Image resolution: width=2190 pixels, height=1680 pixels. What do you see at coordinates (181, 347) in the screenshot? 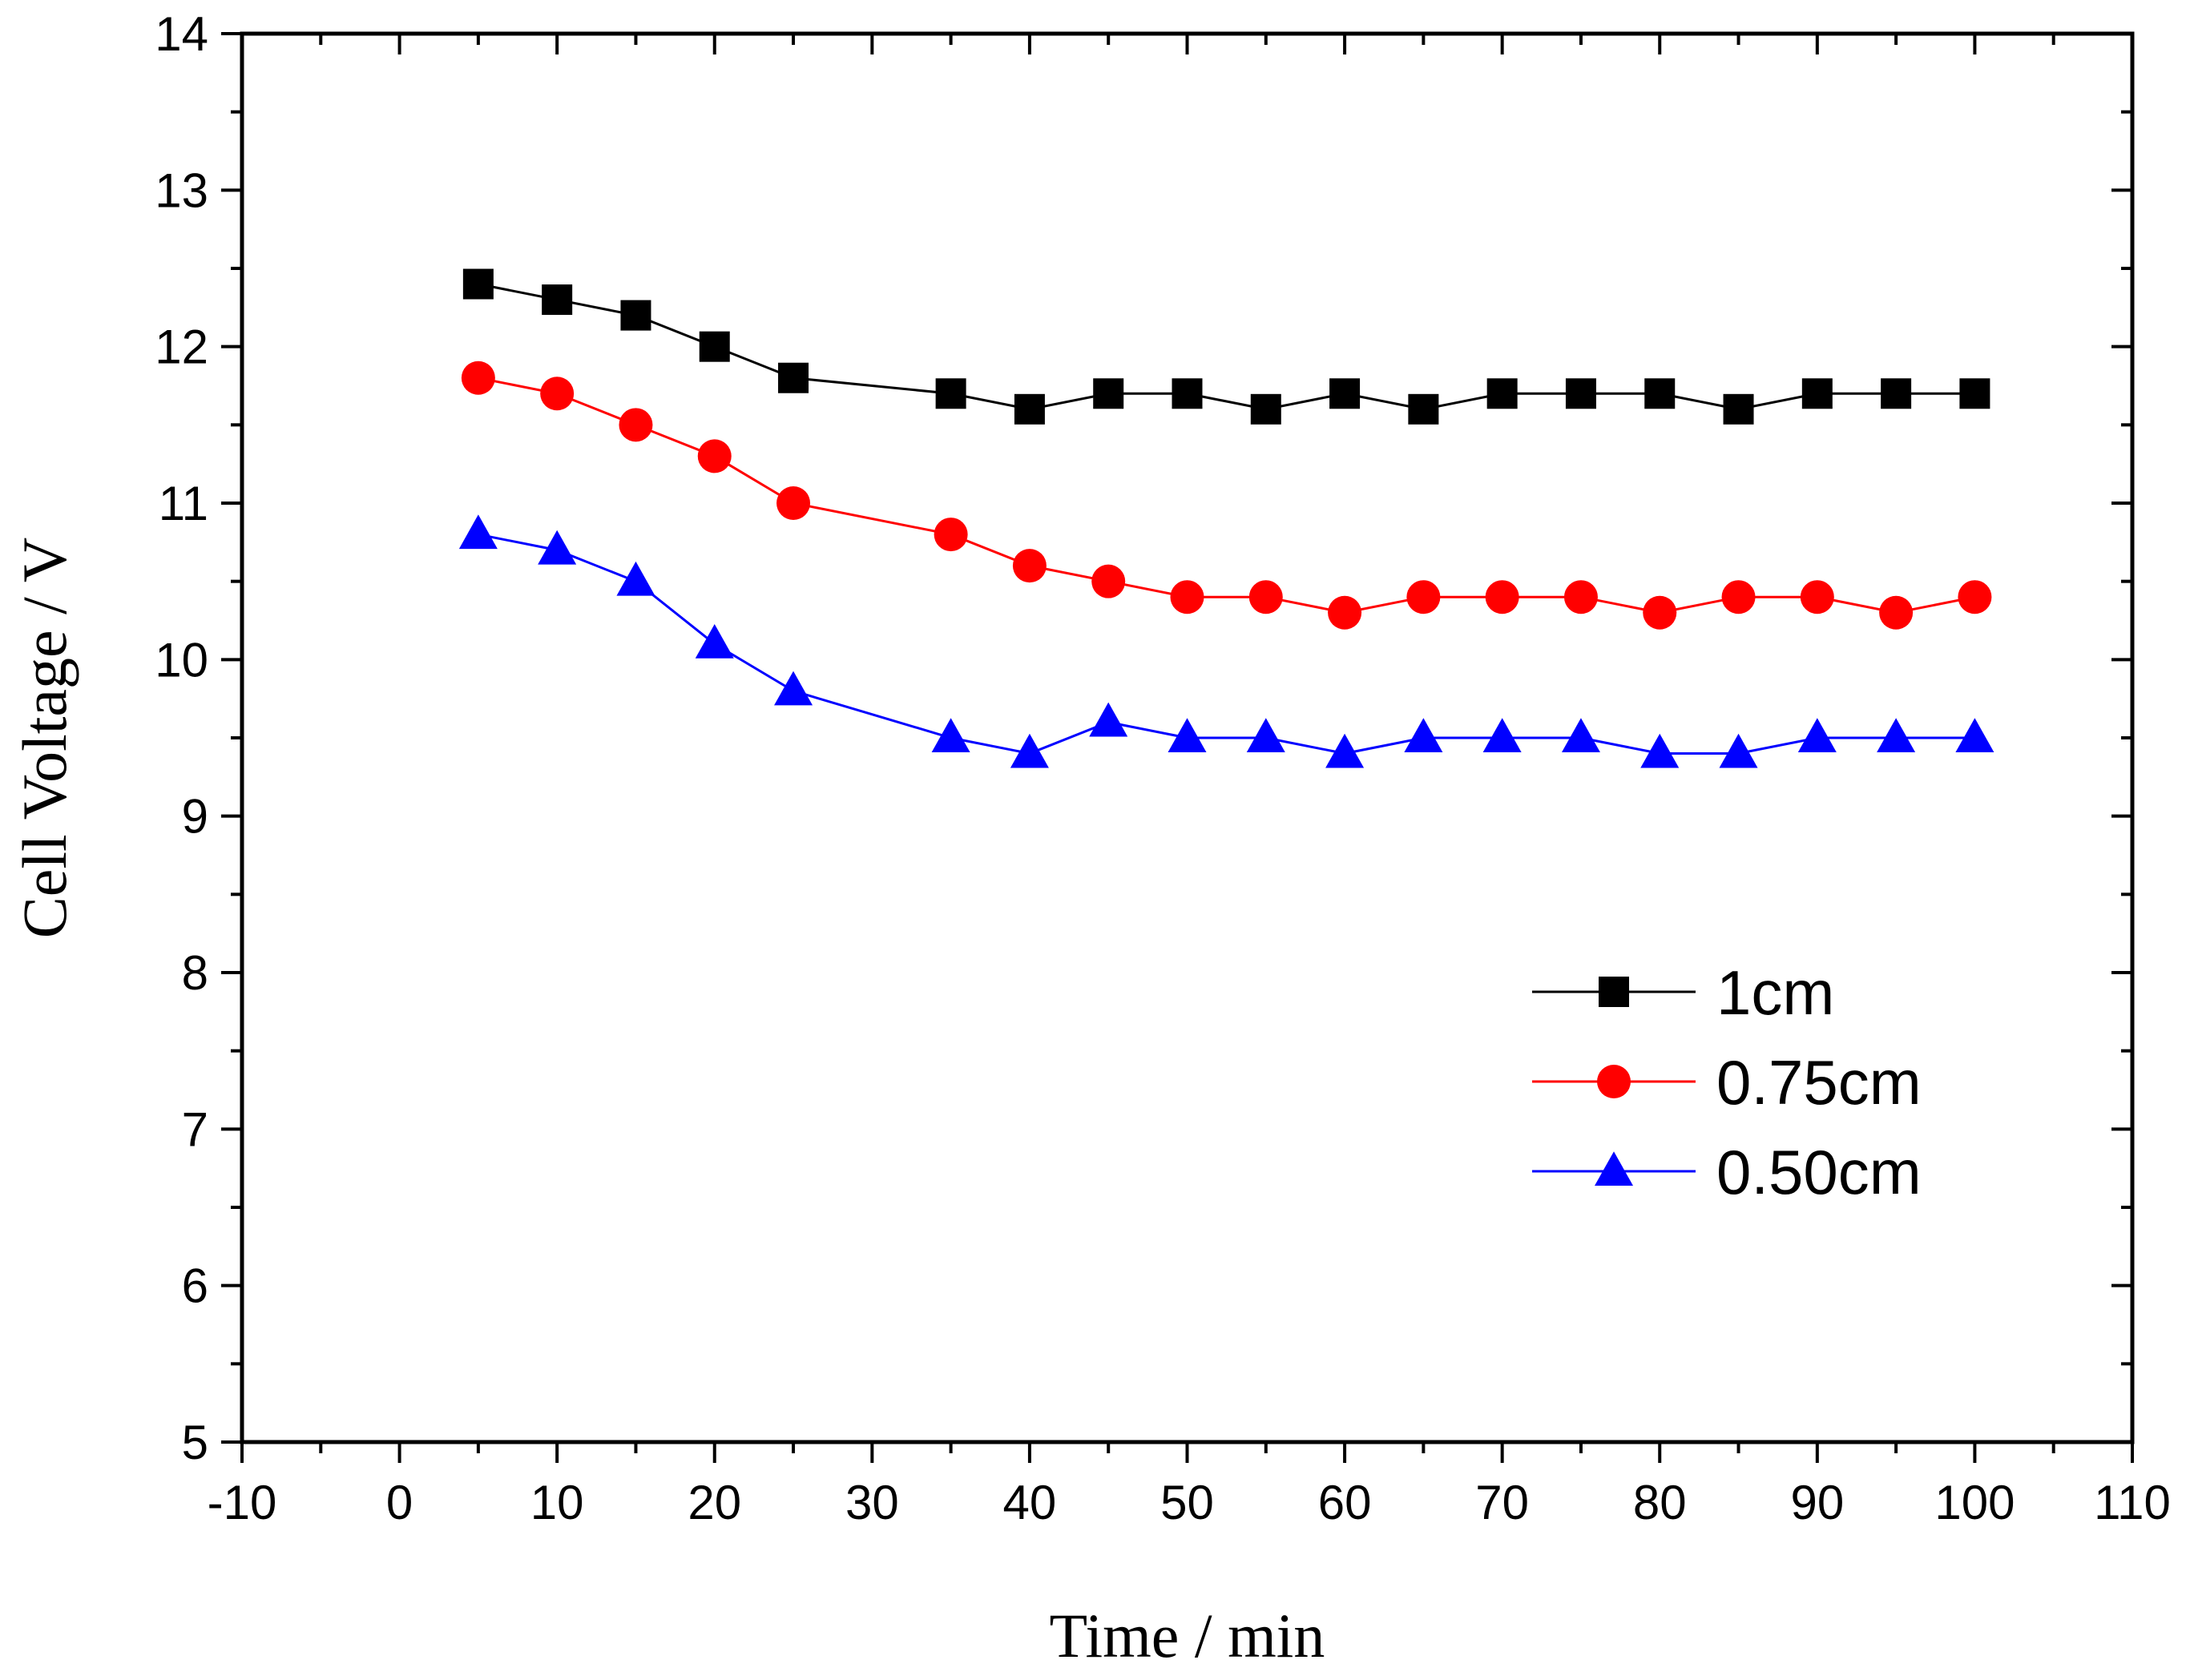
I see `y-tick-label: 12` at bounding box center [181, 347].